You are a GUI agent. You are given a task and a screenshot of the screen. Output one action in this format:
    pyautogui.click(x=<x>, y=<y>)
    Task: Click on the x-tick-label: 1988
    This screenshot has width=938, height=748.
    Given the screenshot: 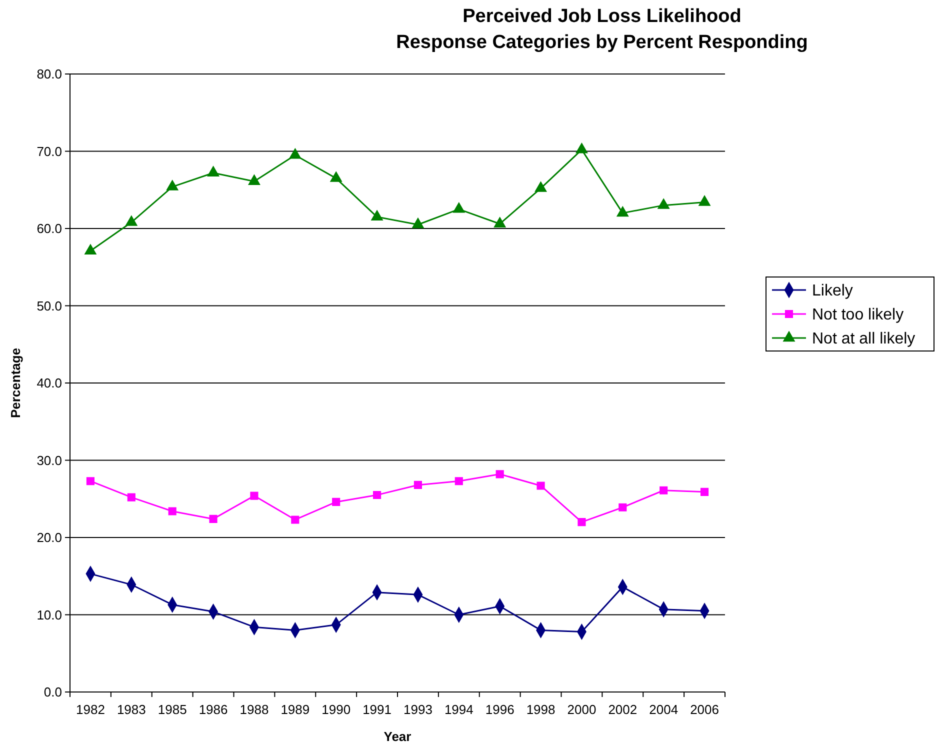 What is the action you would take?
    pyautogui.click(x=254, y=709)
    